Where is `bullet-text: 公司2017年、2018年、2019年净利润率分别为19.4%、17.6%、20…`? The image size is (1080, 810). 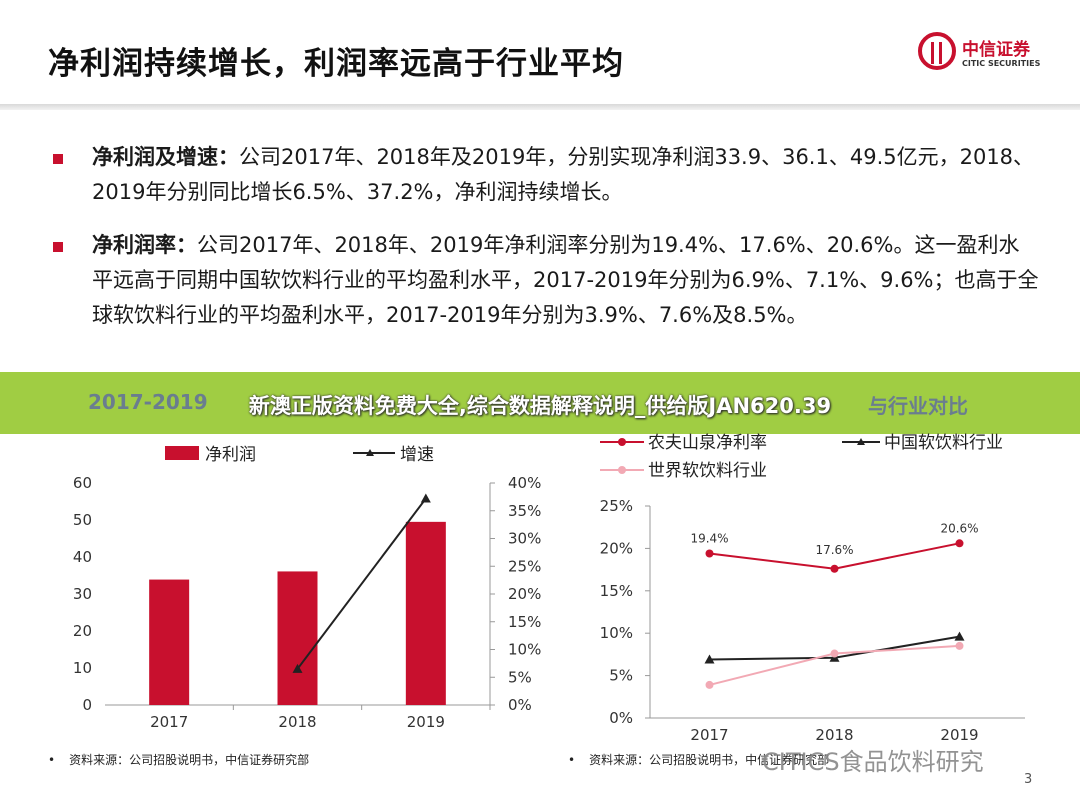
bullet-text: 公司2017年、2018年、2019年净利润率分别为19.4%、17.6%、20… is located at coordinates (565, 280).